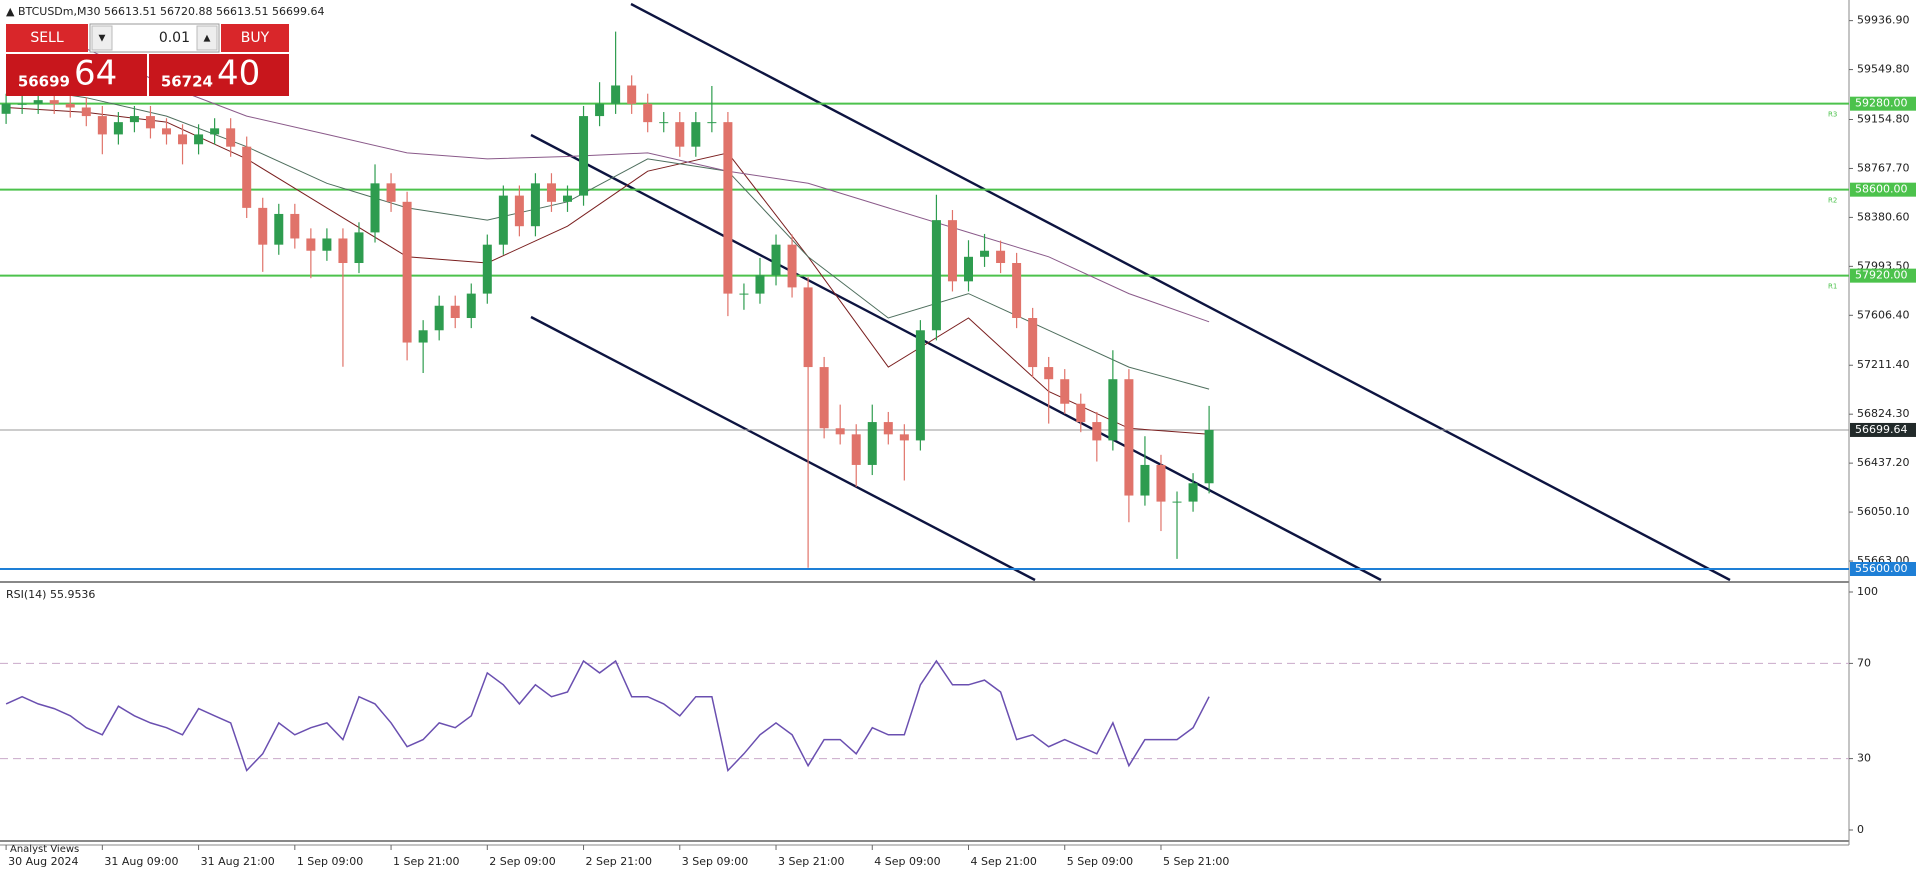 The height and width of the screenshot is (874, 1916). I want to click on y-tick-label: 56050.10, so click(1883, 511).